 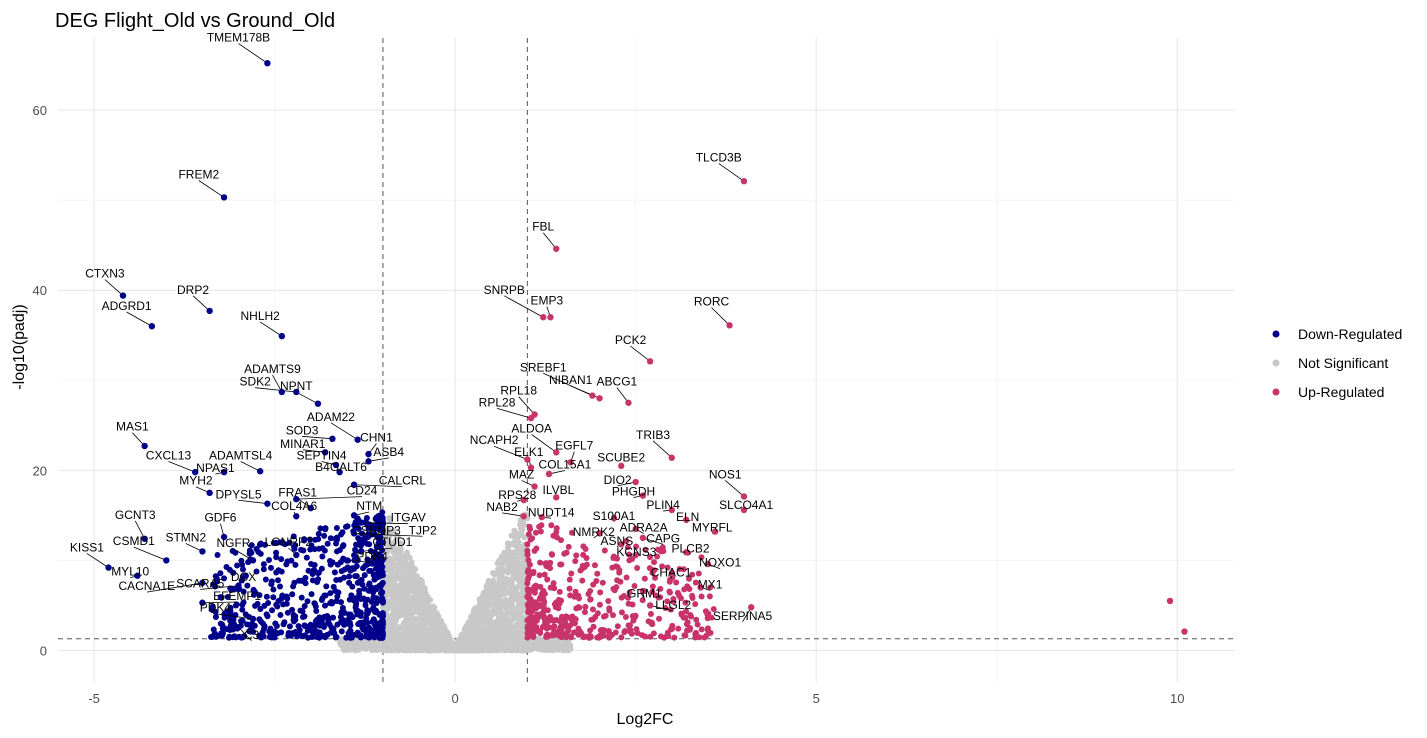 What do you see at coordinates (135, 515) in the screenshot?
I see `gene-label: GCNT3` at bounding box center [135, 515].